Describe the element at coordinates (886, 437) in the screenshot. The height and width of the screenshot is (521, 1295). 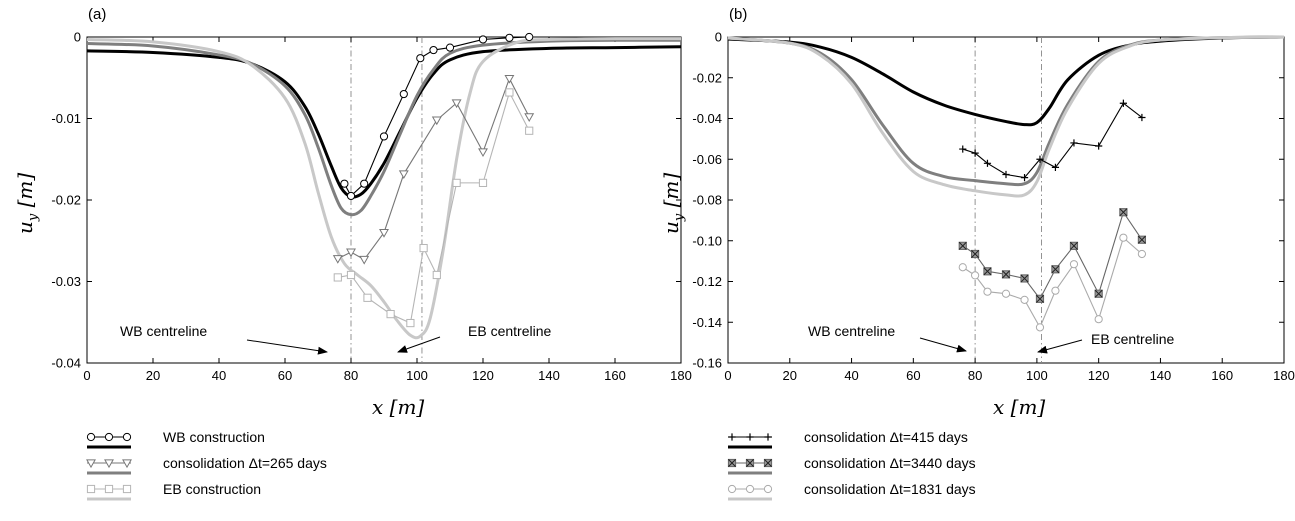
I see `legend-label: consolidation Δt=415 days` at that location.